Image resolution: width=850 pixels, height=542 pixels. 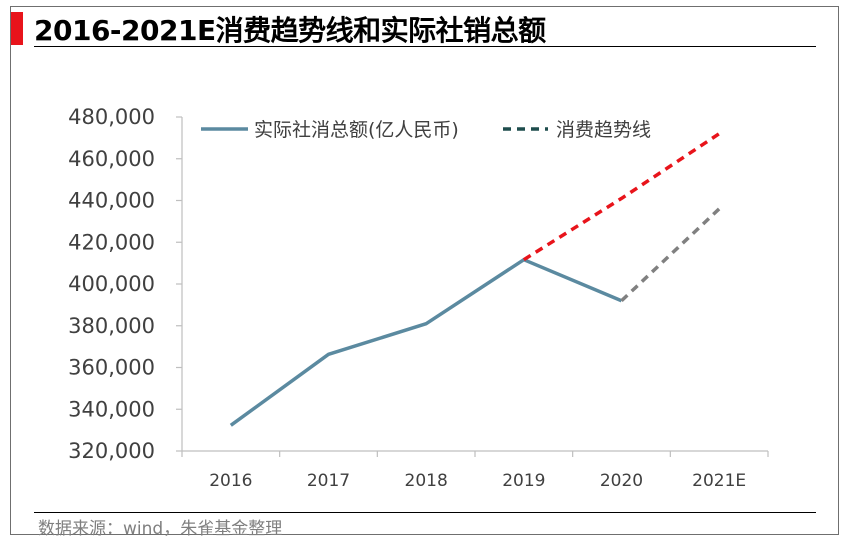 I want to click on x-tick-label: 2017, so click(x=328, y=481).